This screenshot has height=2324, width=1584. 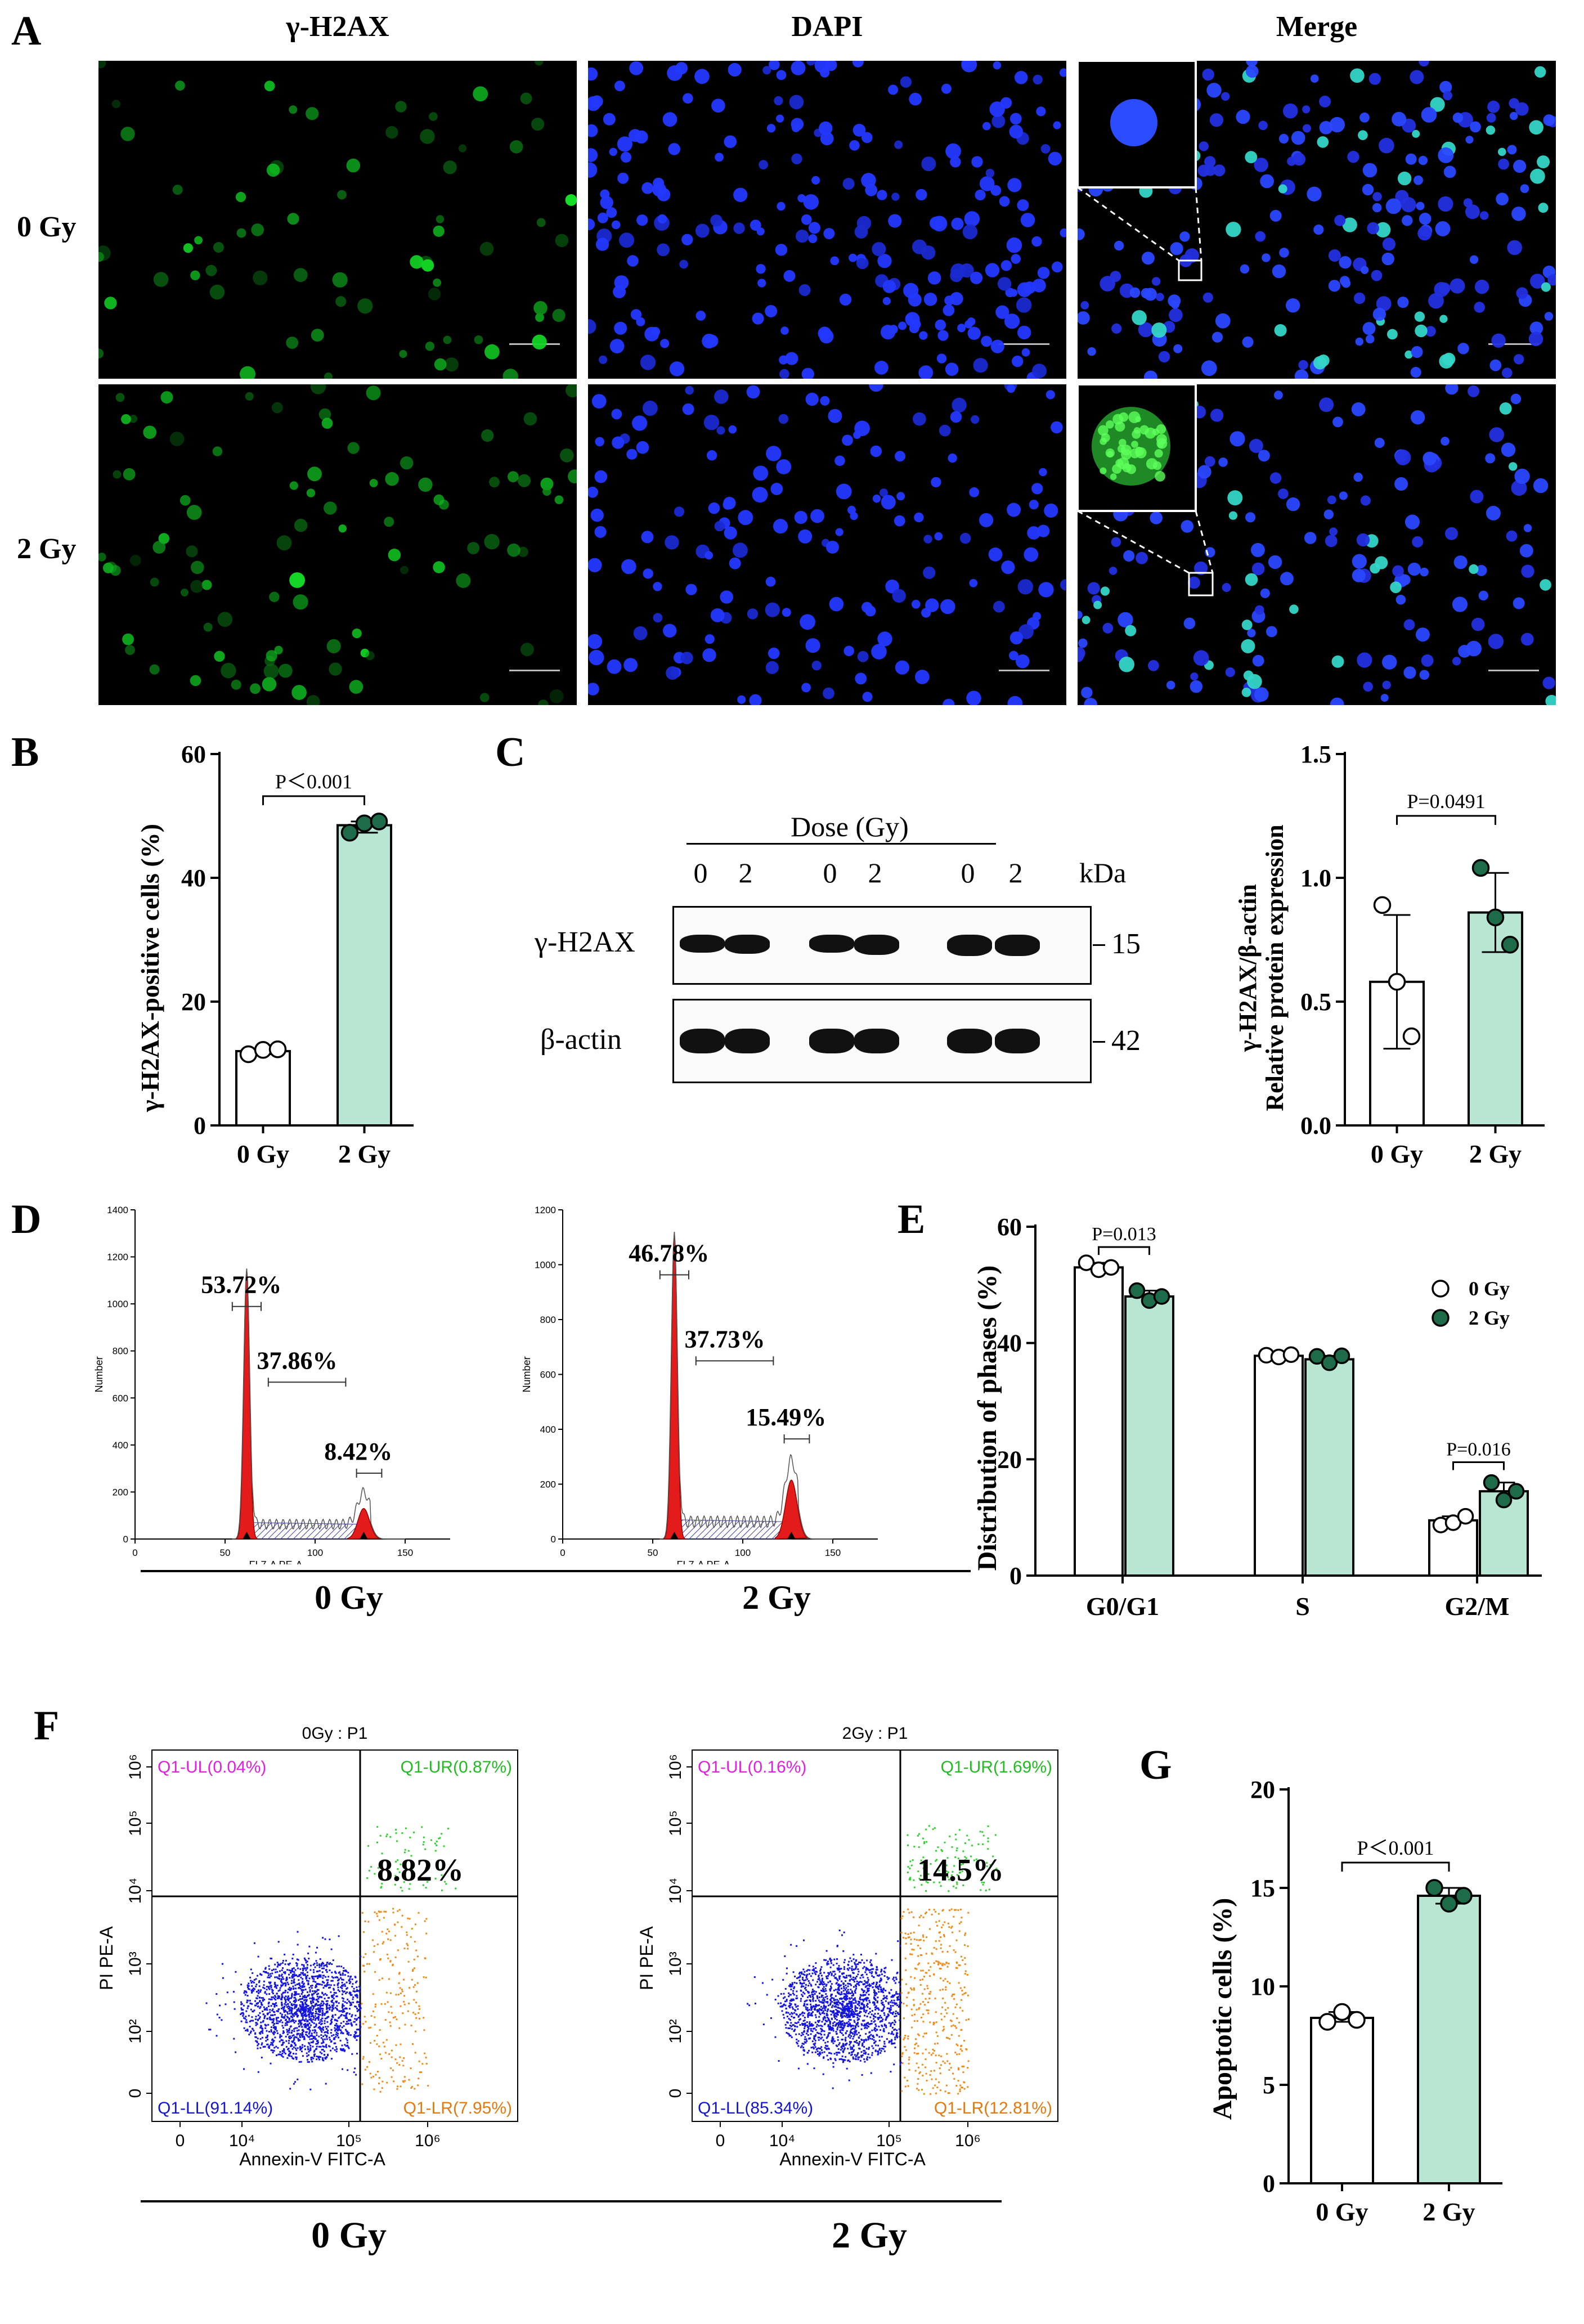 I want to click on col-header-merge: Merge, so click(x=1317, y=27).